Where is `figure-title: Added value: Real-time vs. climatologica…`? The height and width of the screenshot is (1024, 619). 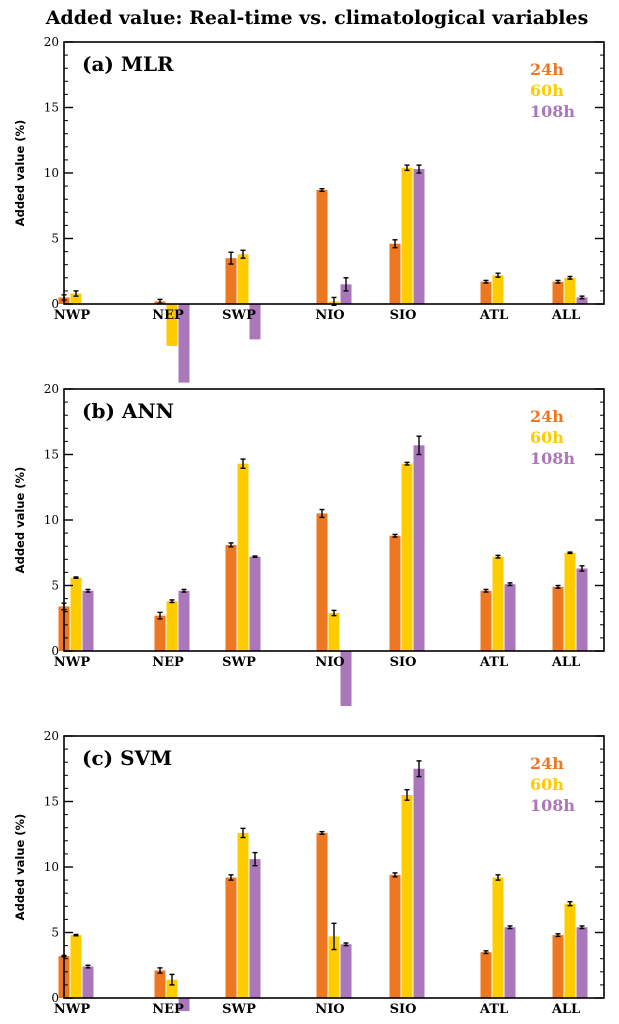
figure-title: Added value: Real-time vs. climatologica… is located at coordinates (317, 18).